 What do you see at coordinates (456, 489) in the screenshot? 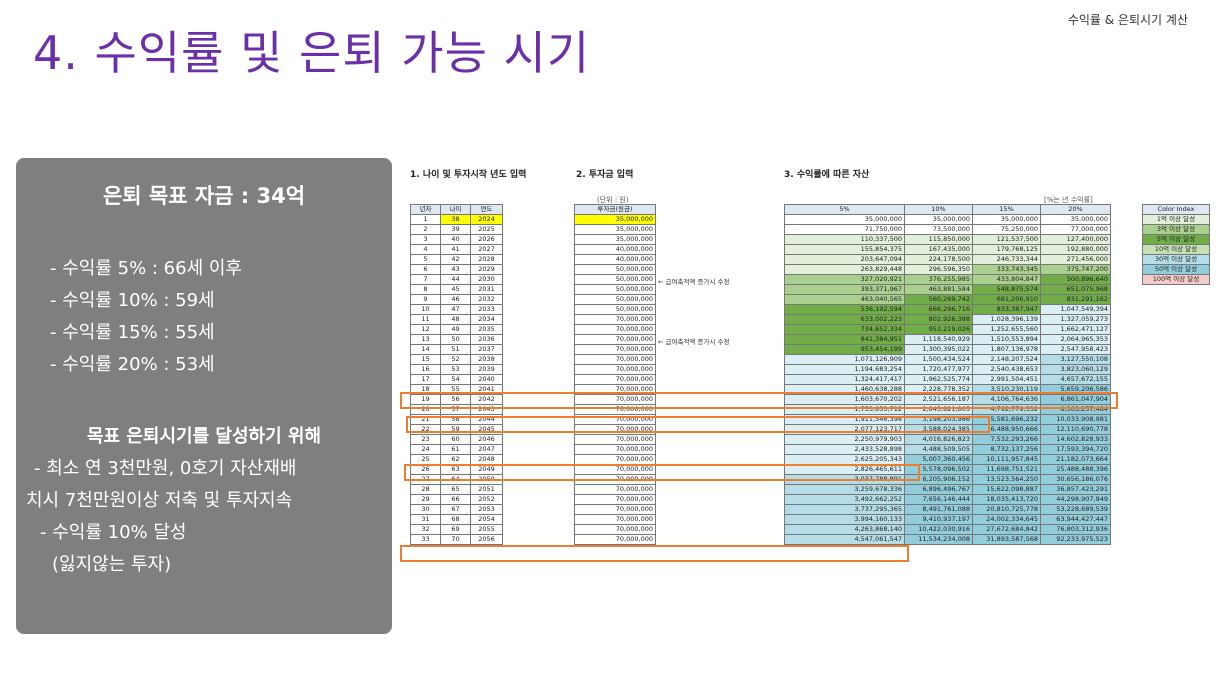
I see `age-row: 28 65 2051` at bounding box center [456, 489].